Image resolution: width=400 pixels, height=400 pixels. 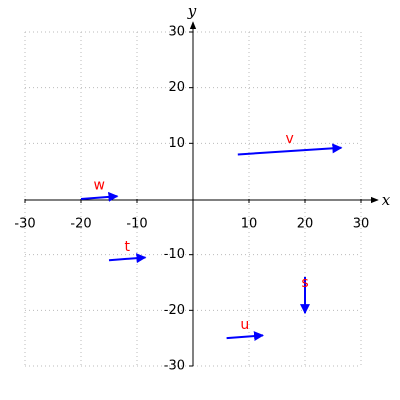 I want to click on x-tick-label: -30, so click(x=24, y=224).